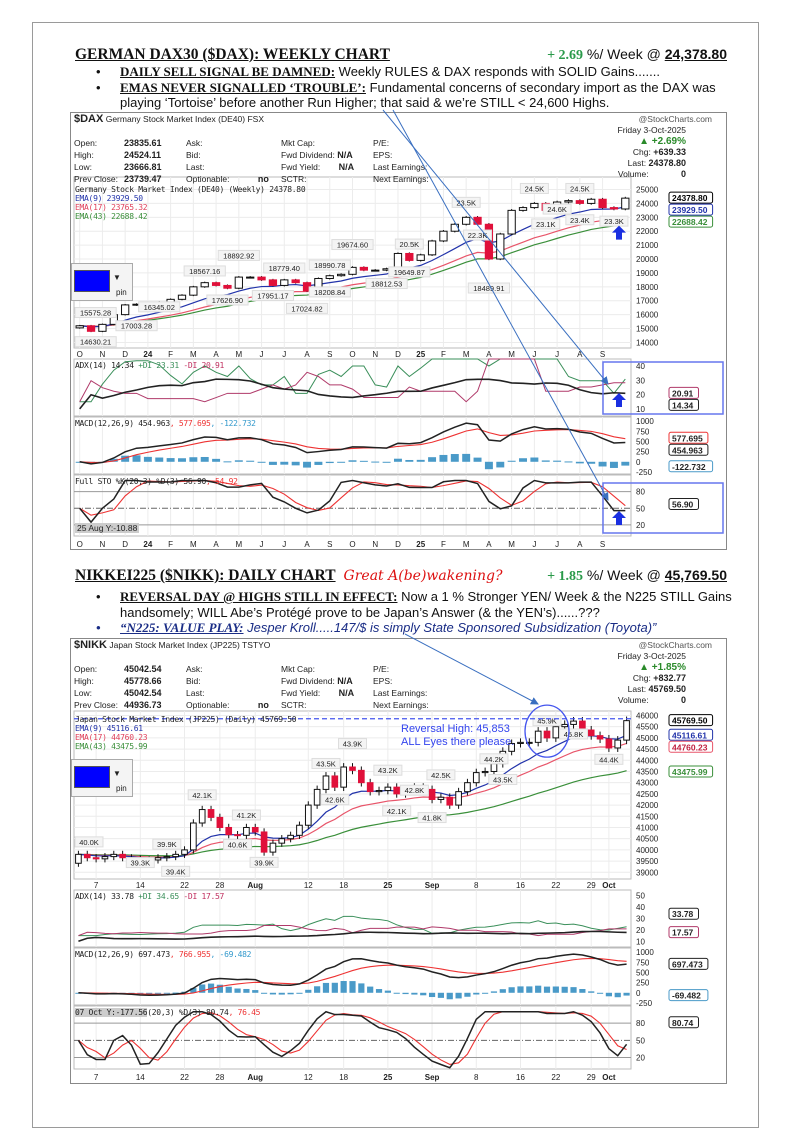 This screenshot has height=1144, width=796. What do you see at coordinates (205, 575) in the screenshot?
I see `nikkei-heading: NIKKEI225 ($NIKK): DAILY CHART` at bounding box center [205, 575].